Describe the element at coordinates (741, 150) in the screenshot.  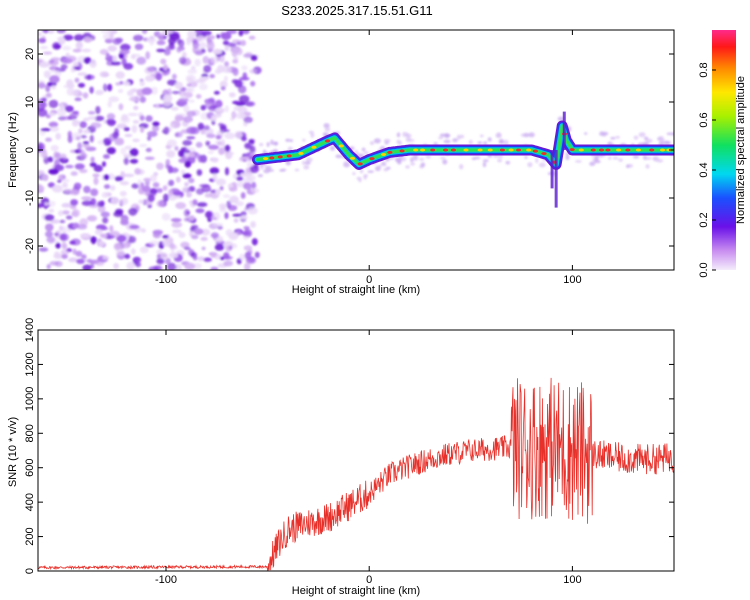
I see `colorbar-label: Normalized spectral amplitude` at that location.